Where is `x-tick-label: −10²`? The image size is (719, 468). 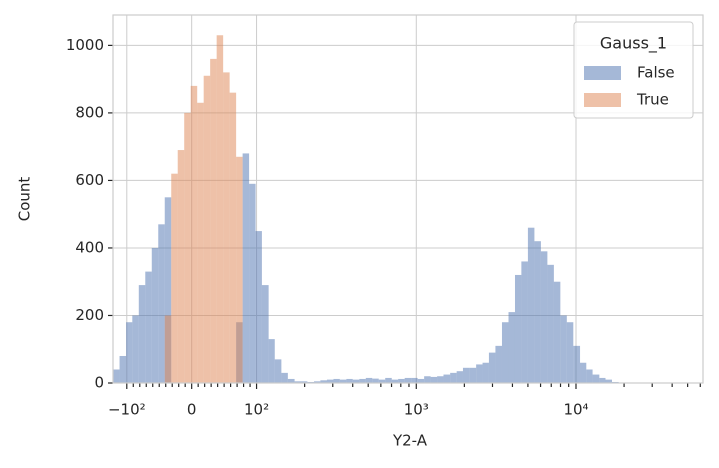
x-tick-label: −10² is located at coordinates (127, 410).